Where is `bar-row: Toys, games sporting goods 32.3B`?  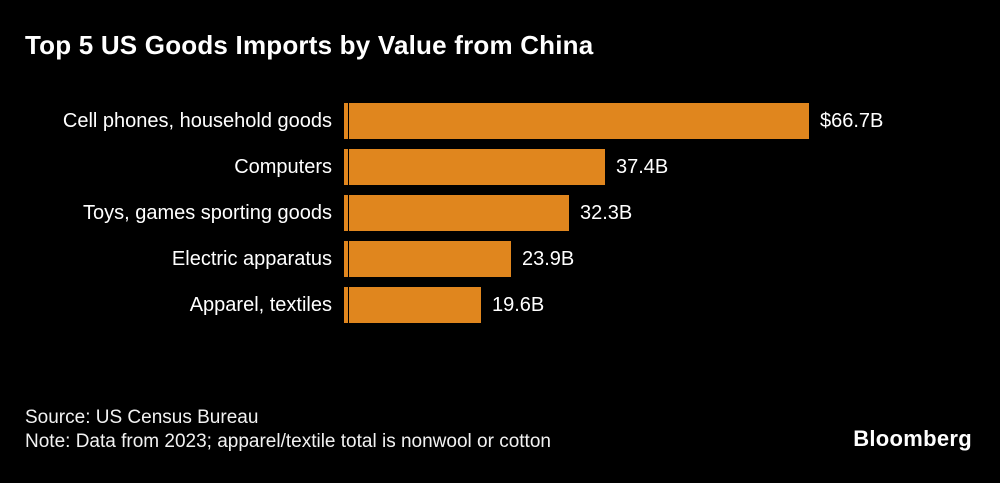
bar-row: Toys, games sporting goods 32.3B is located at coordinates (500, 213).